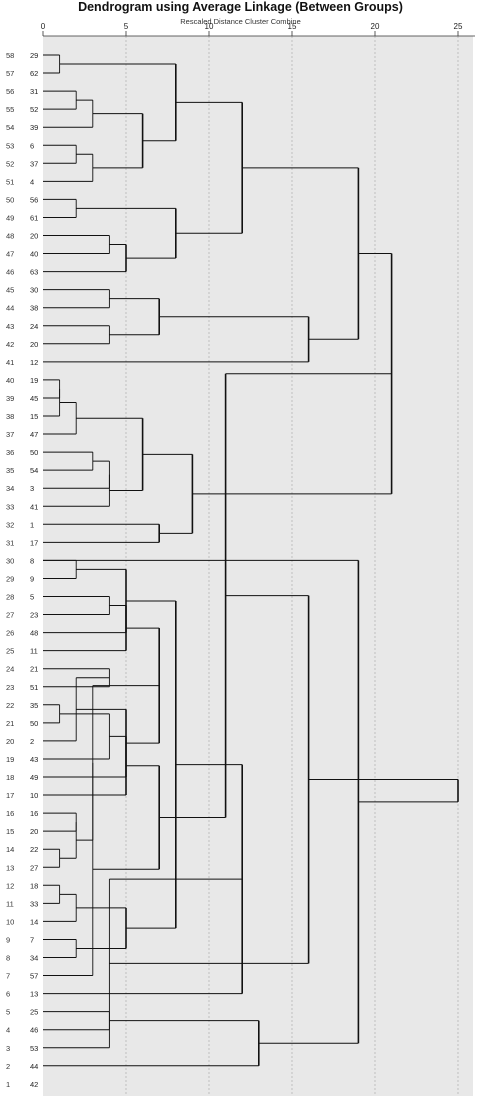 Image resolution: width=481 pixels, height=1098 pixels. I want to click on leaf-case-label: 24, so click(34, 326).